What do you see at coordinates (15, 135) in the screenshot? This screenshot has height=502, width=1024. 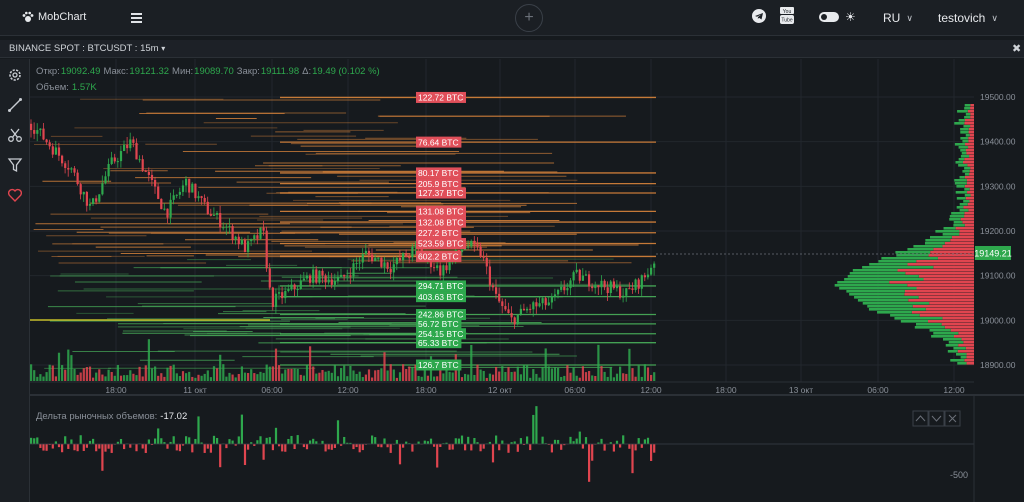 I see `scissors-icon` at bounding box center [15, 135].